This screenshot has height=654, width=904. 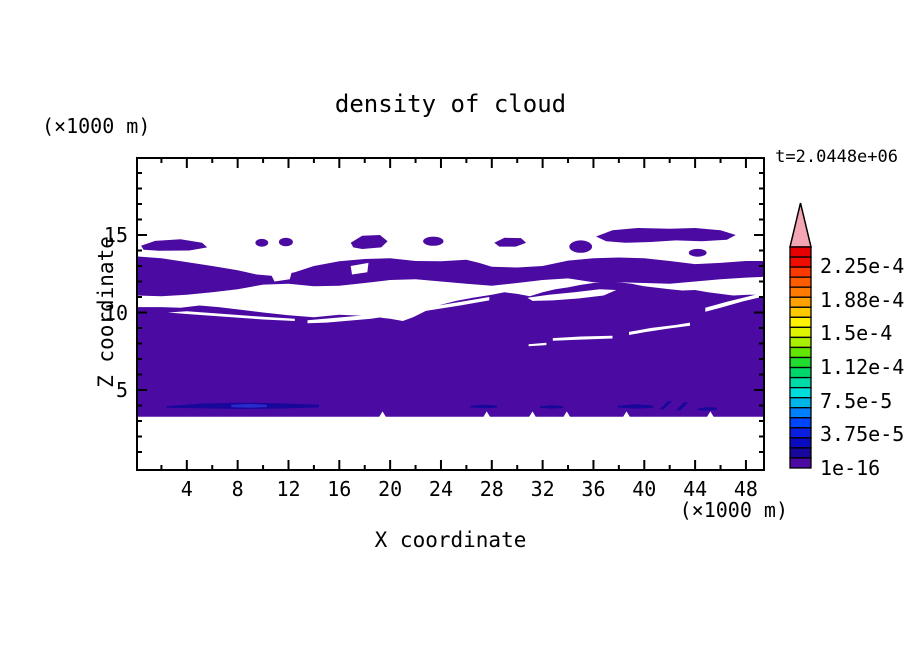 I want to click on z-tick-label: 5, so click(x=121, y=390).